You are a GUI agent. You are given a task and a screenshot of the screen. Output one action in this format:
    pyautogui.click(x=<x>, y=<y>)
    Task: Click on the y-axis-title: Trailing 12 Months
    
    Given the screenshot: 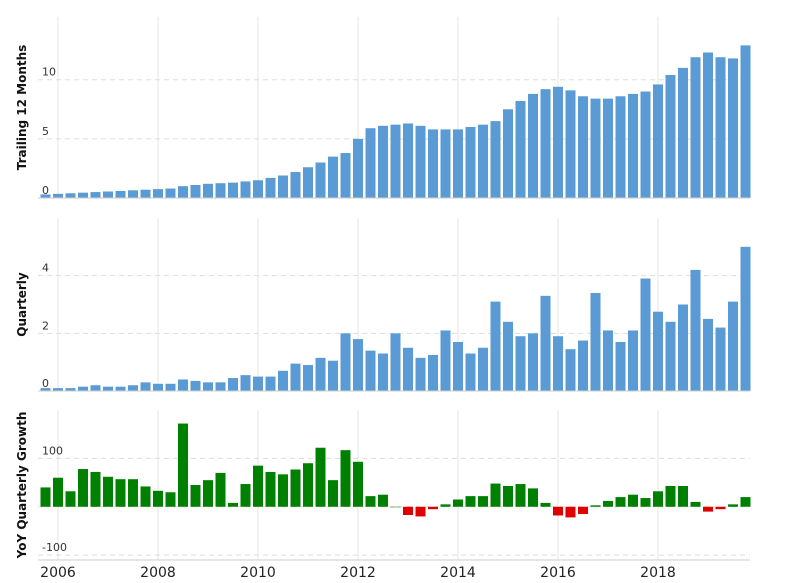 What is the action you would take?
    pyautogui.click(x=22, y=108)
    